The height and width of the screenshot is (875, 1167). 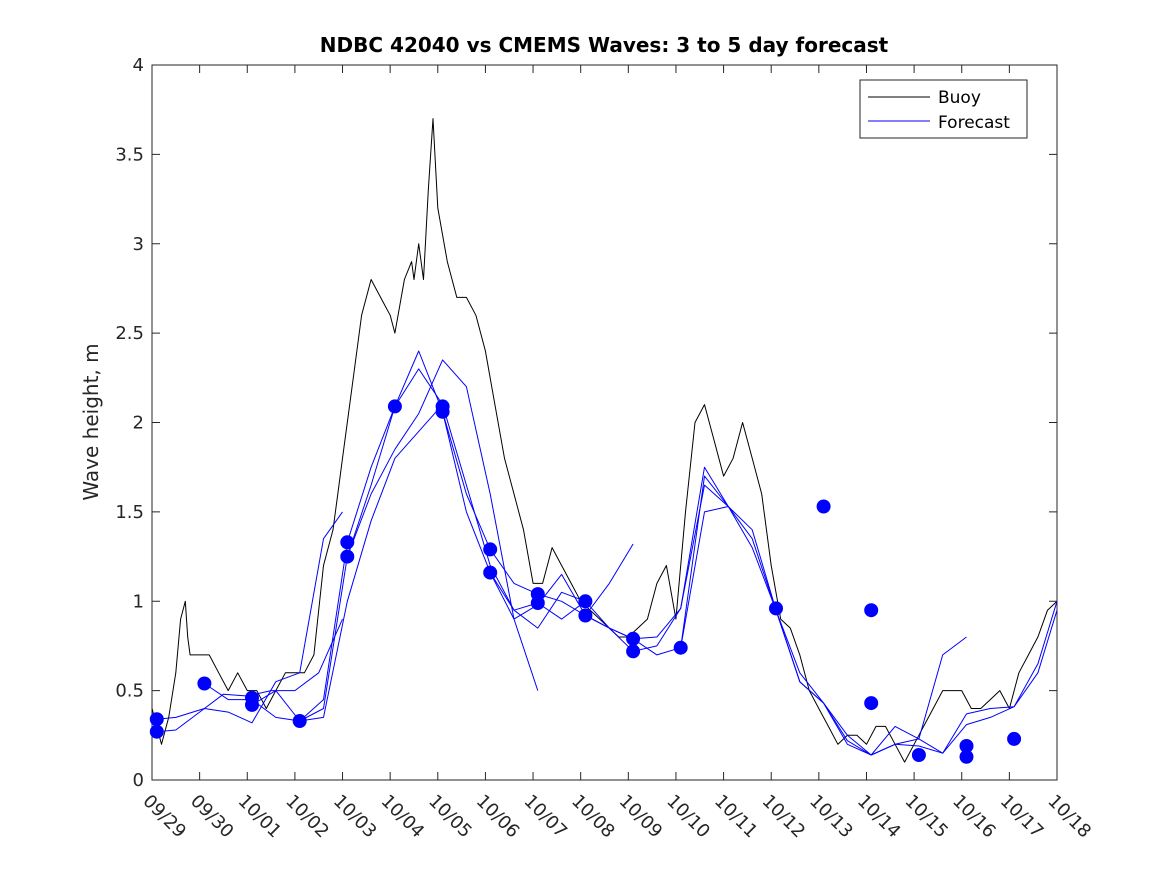 I want to click on legend: Buoy Forecast, so click(x=943, y=109).